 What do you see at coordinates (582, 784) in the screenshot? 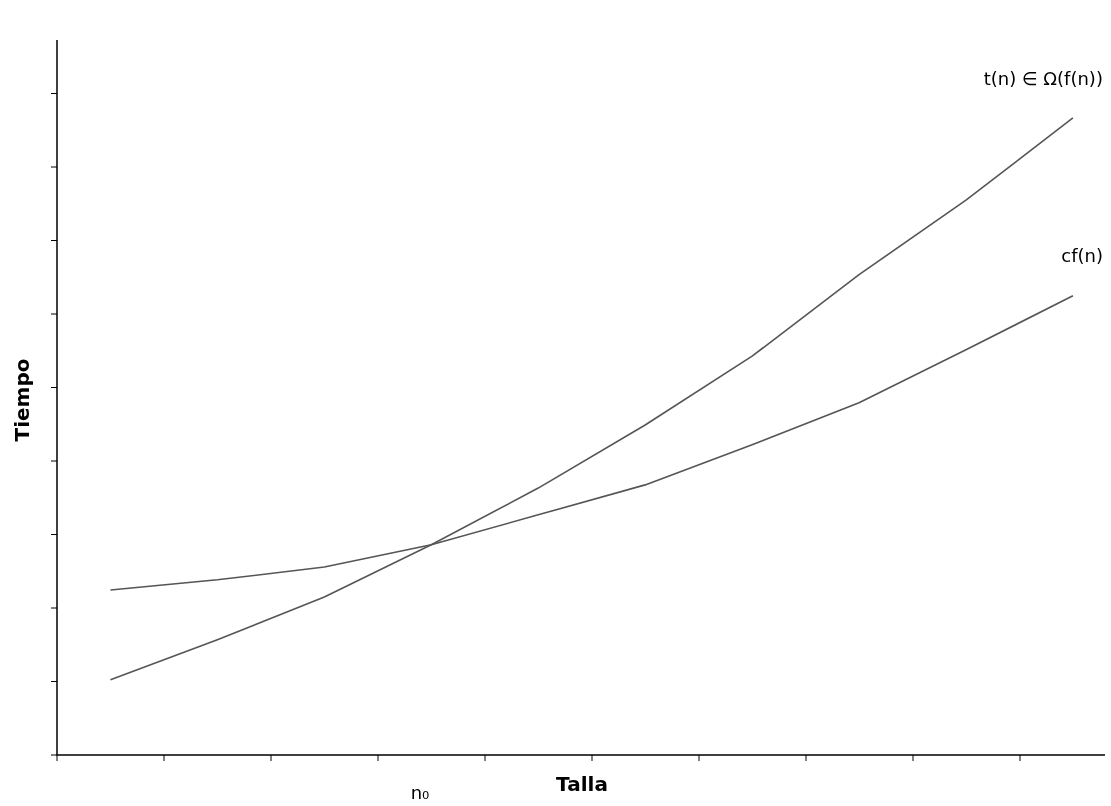
I see `x-axis-title: Talla` at bounding box center [582, 784].